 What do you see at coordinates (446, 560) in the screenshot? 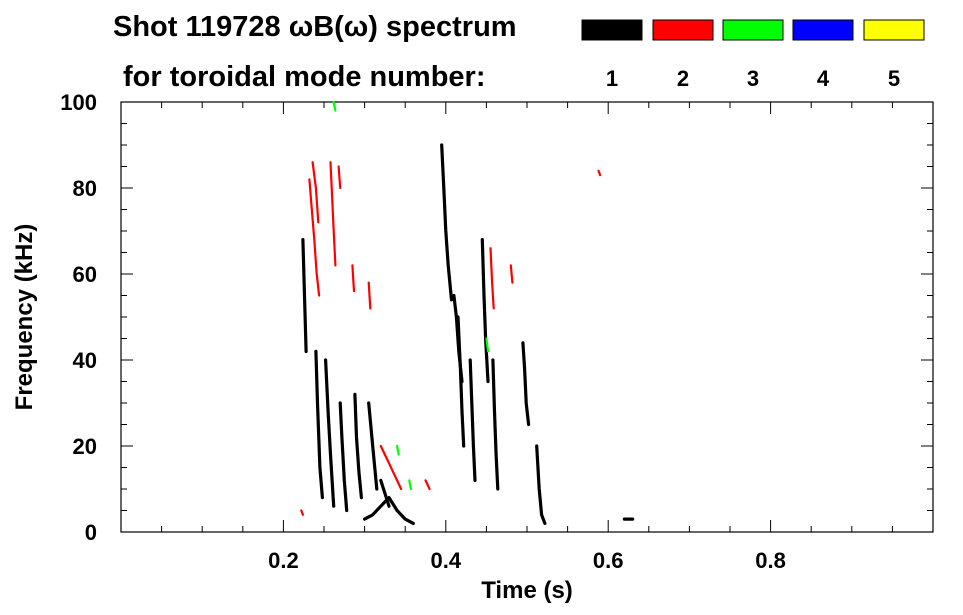
I see `x-tick-label: 0.4` at bounding box center [446, 560].